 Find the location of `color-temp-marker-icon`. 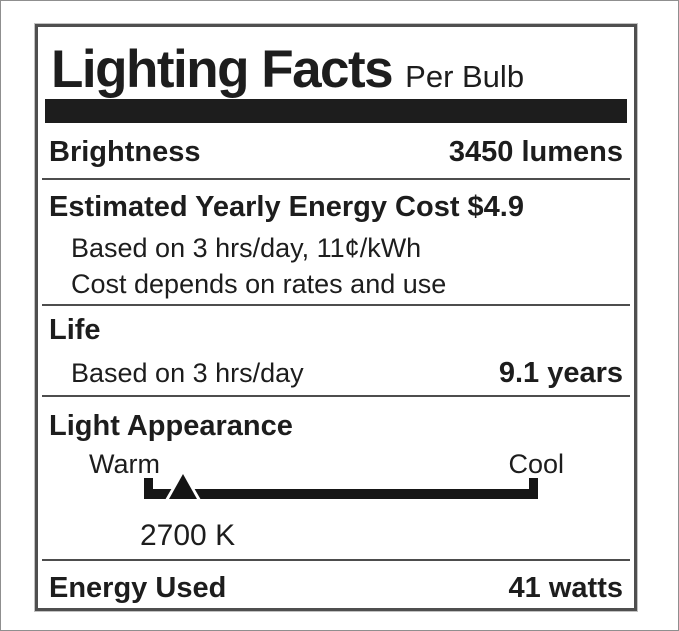

color-temp-marker-icon is located at coordinates (183, 486).